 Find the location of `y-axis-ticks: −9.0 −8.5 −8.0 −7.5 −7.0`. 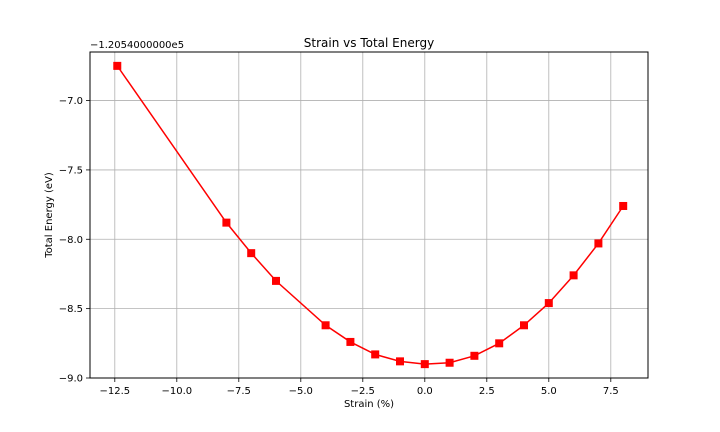

y-axis-ticks: −9.0 −8.5 −8.0 −7.5 −7.0 is located at coordinates (74, 240).